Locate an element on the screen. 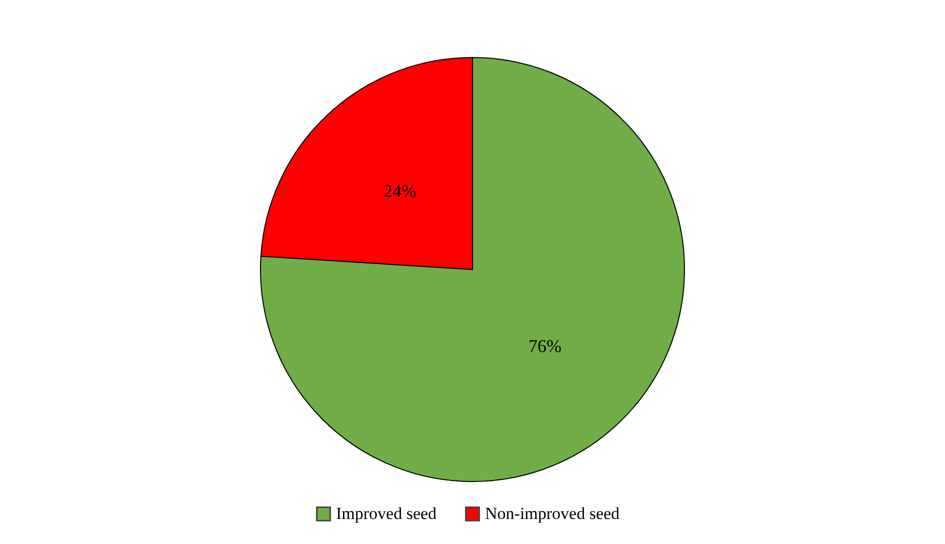 The height and width of the screenshot is (544, 945). data-label: 76% is located at coordinates (545, 346).